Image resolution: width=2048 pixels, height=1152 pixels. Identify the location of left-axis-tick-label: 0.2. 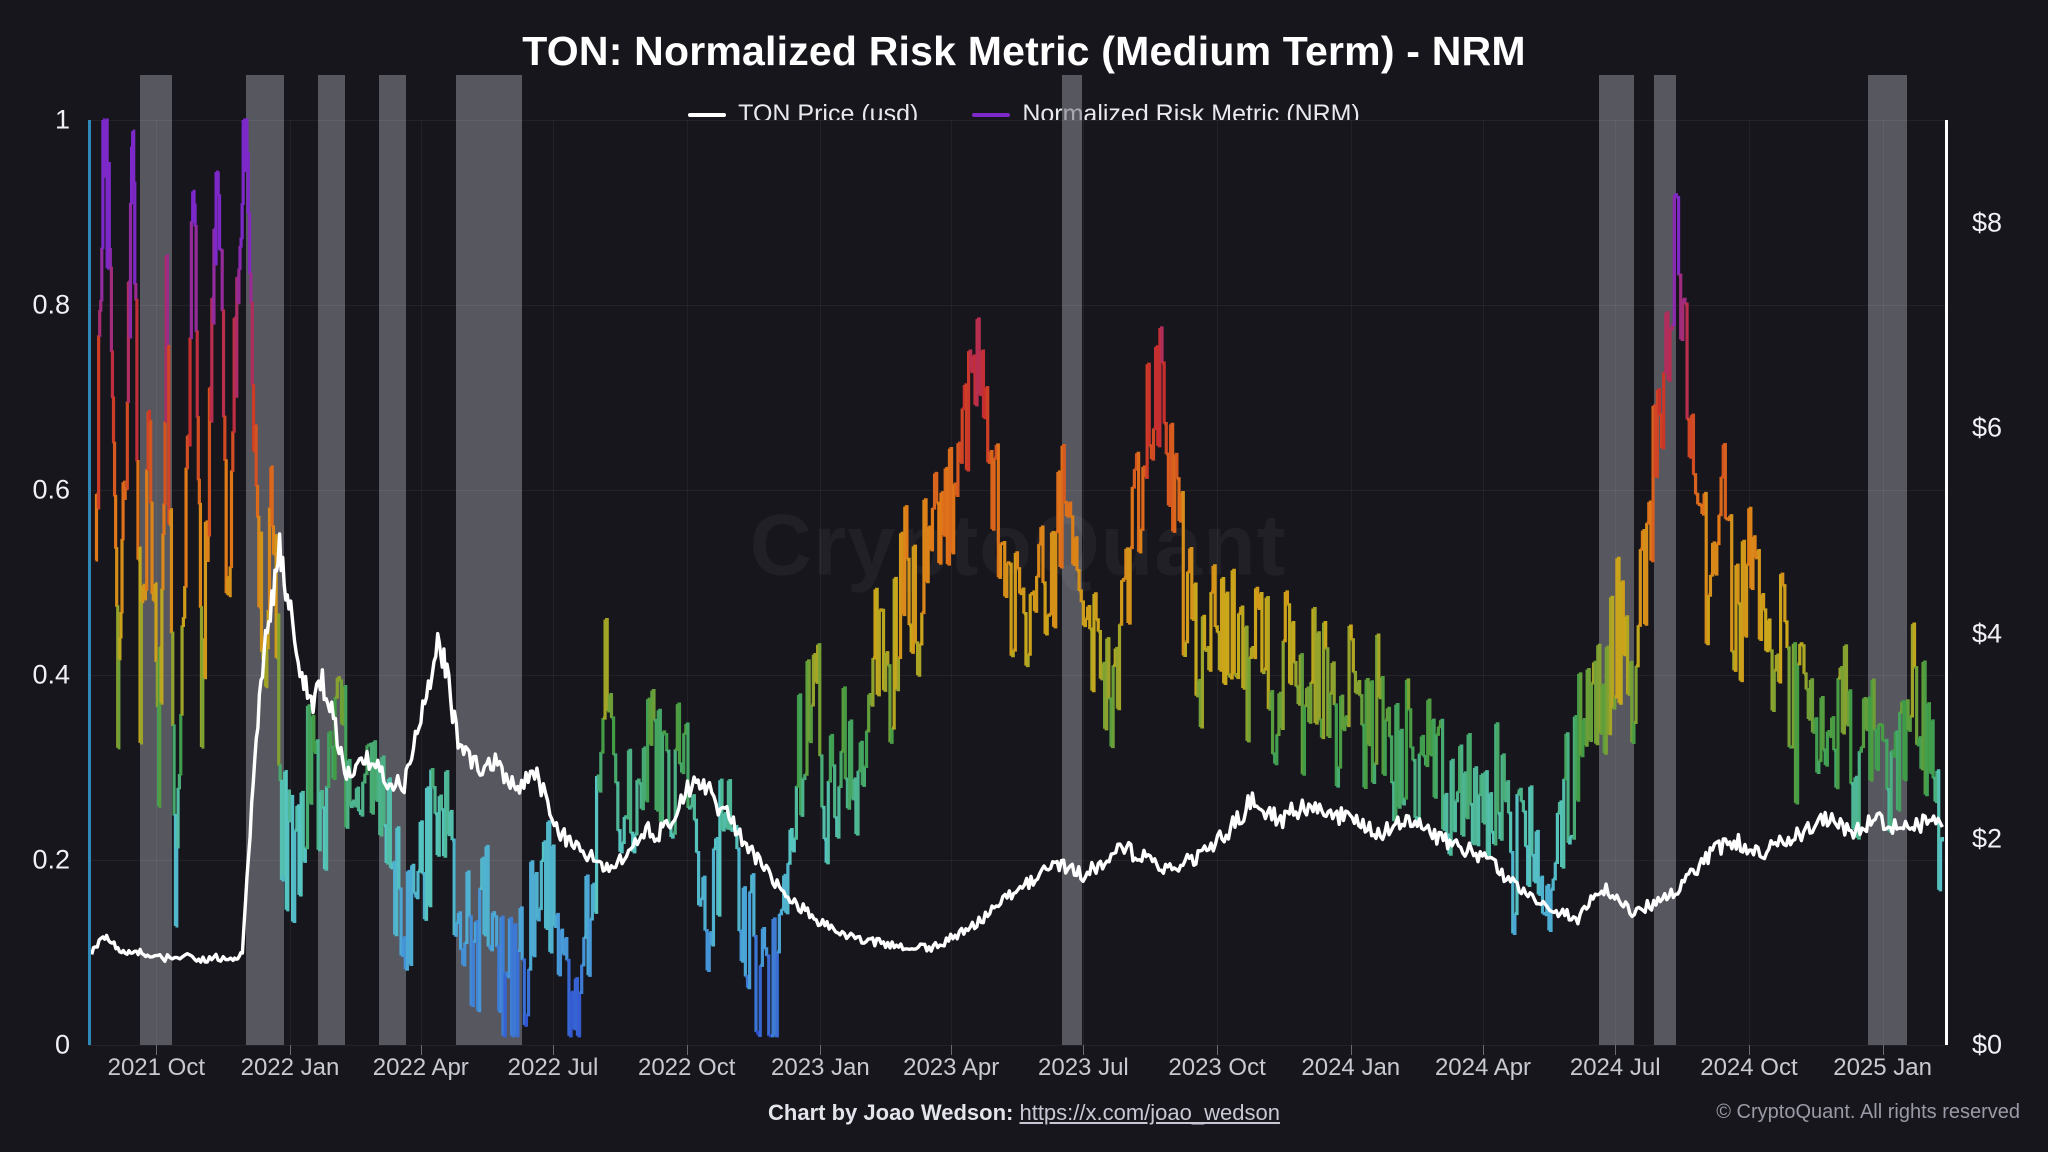
(51, 859).